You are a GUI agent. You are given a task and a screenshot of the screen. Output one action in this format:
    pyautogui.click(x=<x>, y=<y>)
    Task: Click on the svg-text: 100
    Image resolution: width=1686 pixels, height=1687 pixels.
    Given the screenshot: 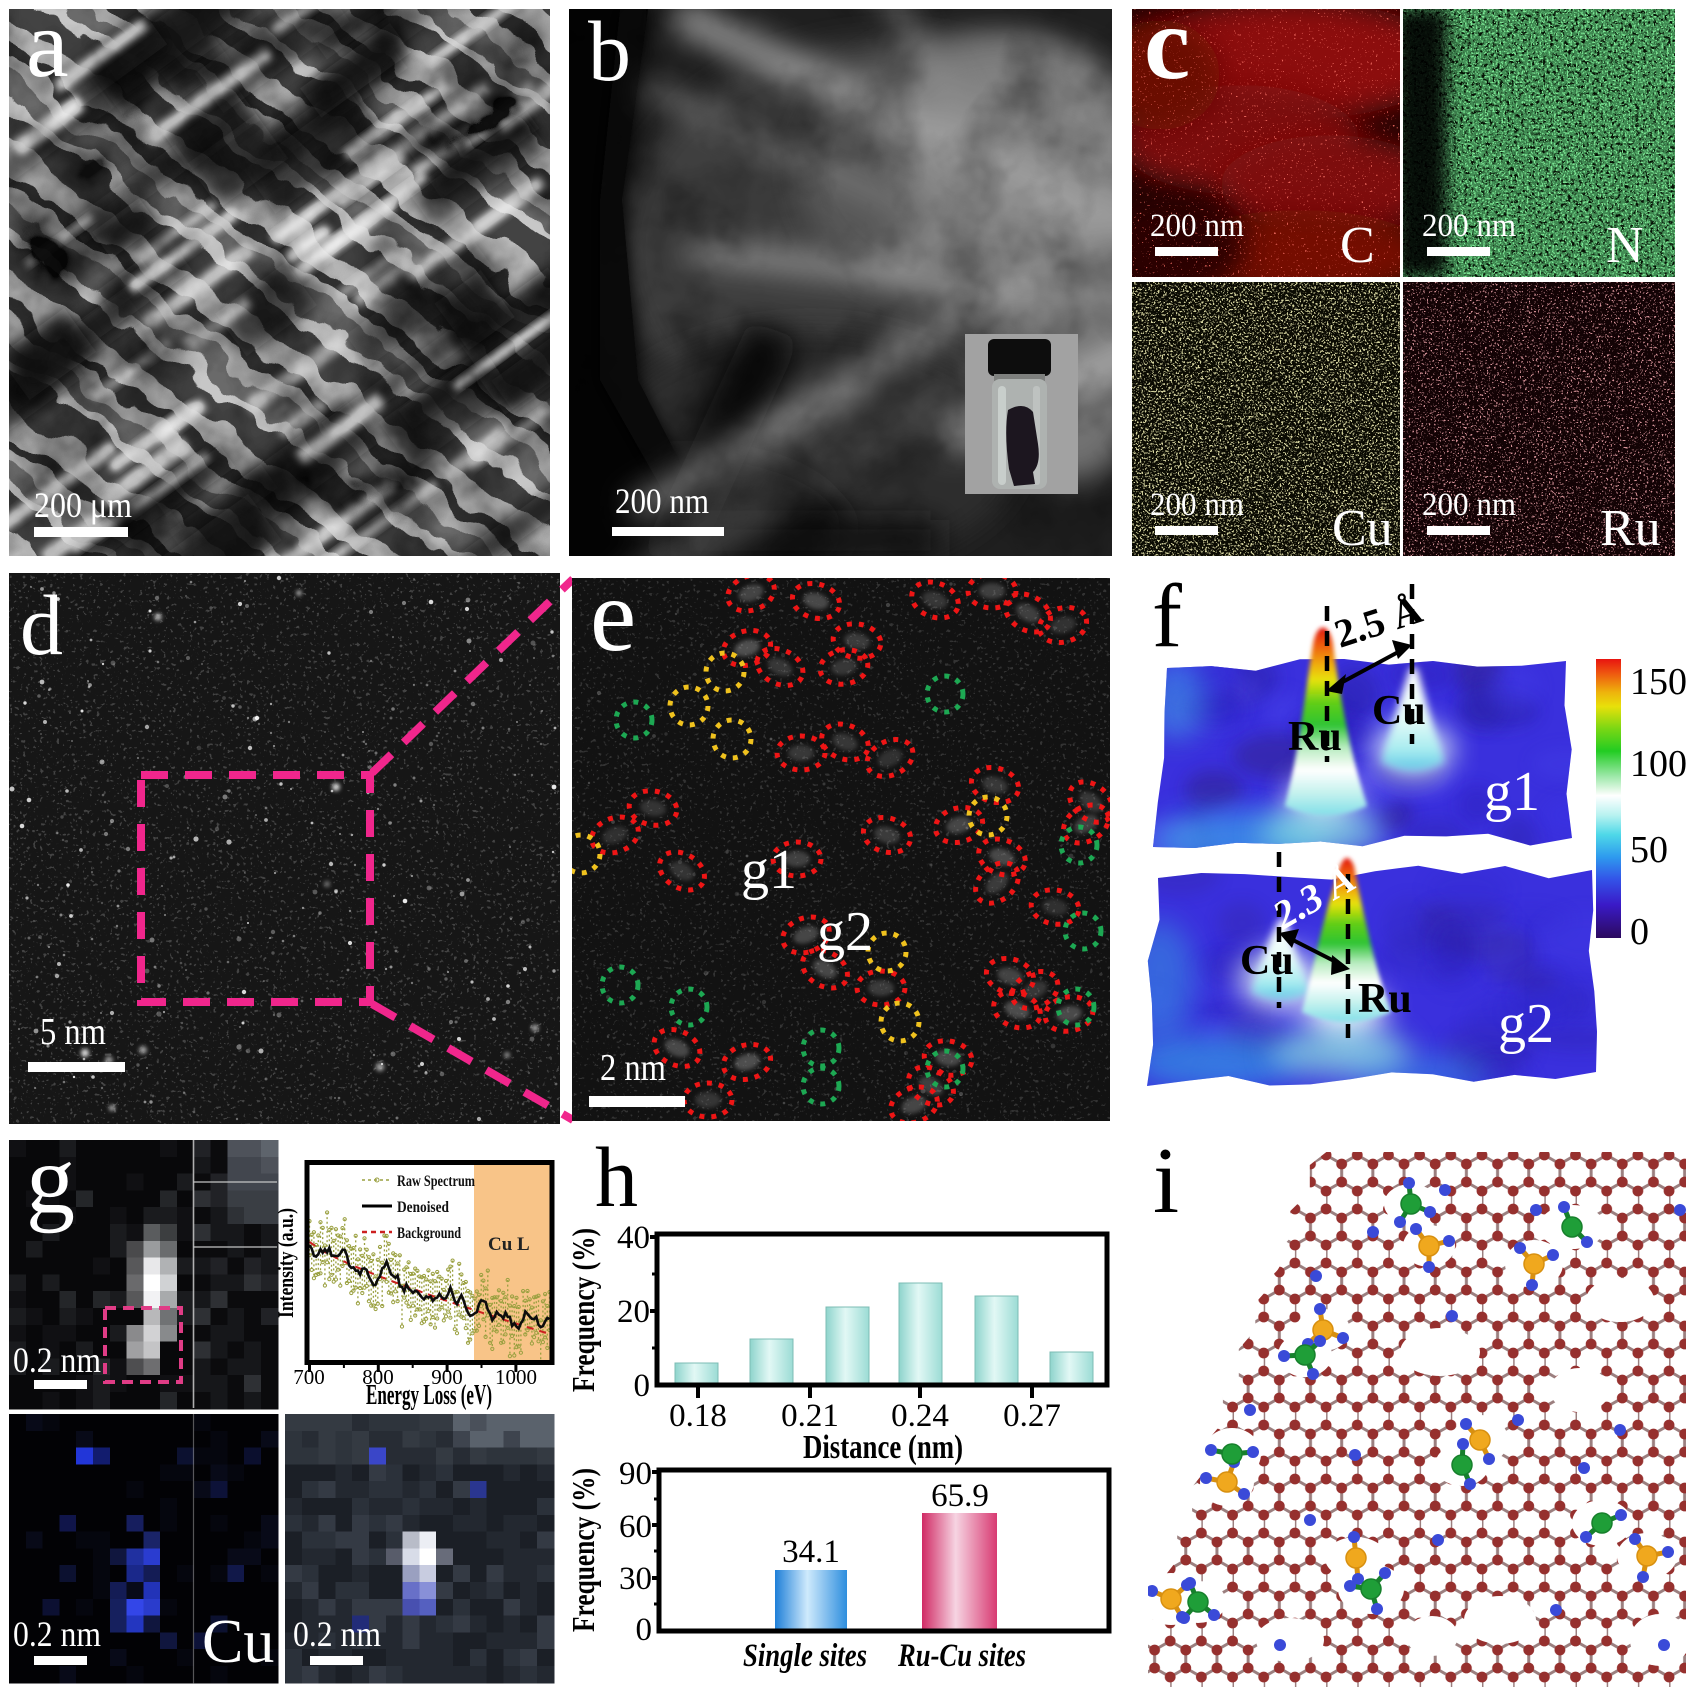 What is the action you would take?
    pyautogui.click(x=1658, y=764)
    